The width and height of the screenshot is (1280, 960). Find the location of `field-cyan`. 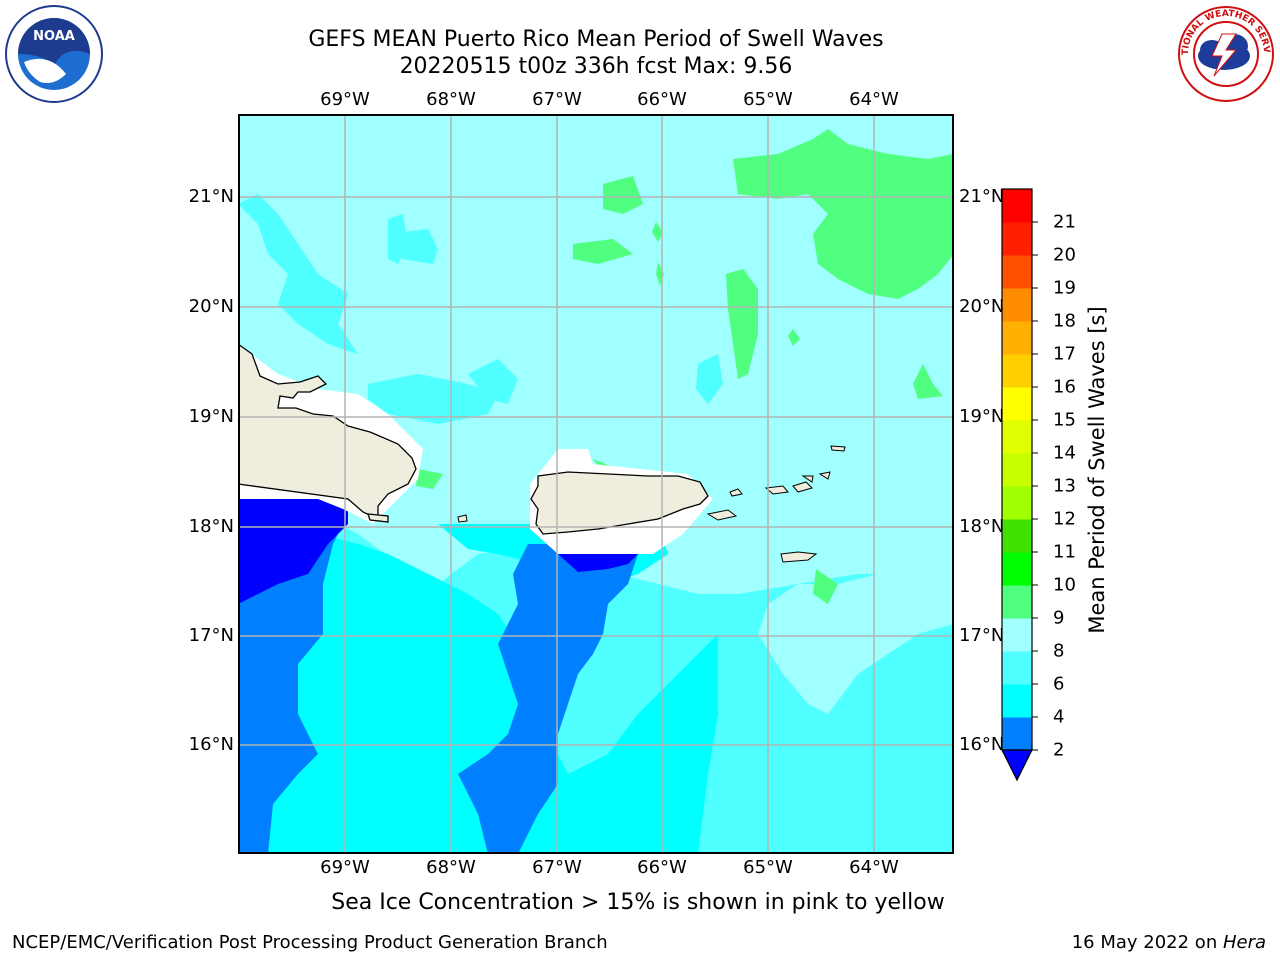

field-cyan is located at coordinates (478, 694).